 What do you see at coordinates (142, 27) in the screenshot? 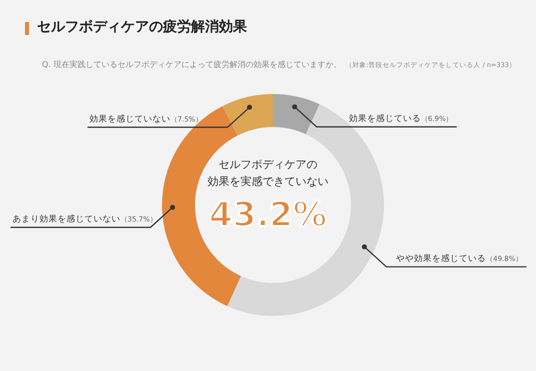
I see `chart-title: セルフボディケアの疲労解消効果` at bounding box center [142, 27].